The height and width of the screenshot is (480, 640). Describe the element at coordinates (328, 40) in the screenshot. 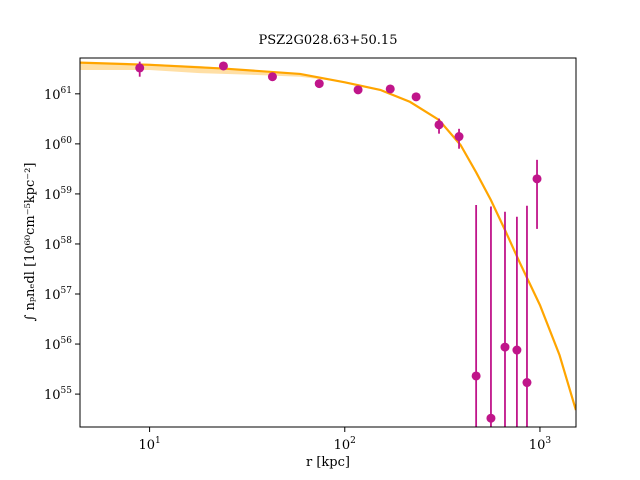

I see `chart-title: PSZ2G028.63+50.15` at that location.